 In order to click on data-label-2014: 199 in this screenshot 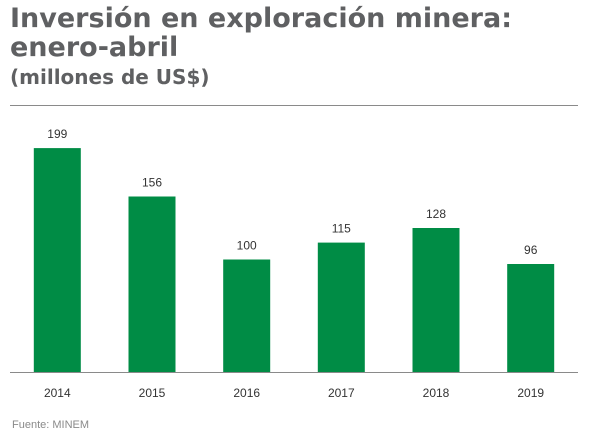, I will do `click(57, 134)`.